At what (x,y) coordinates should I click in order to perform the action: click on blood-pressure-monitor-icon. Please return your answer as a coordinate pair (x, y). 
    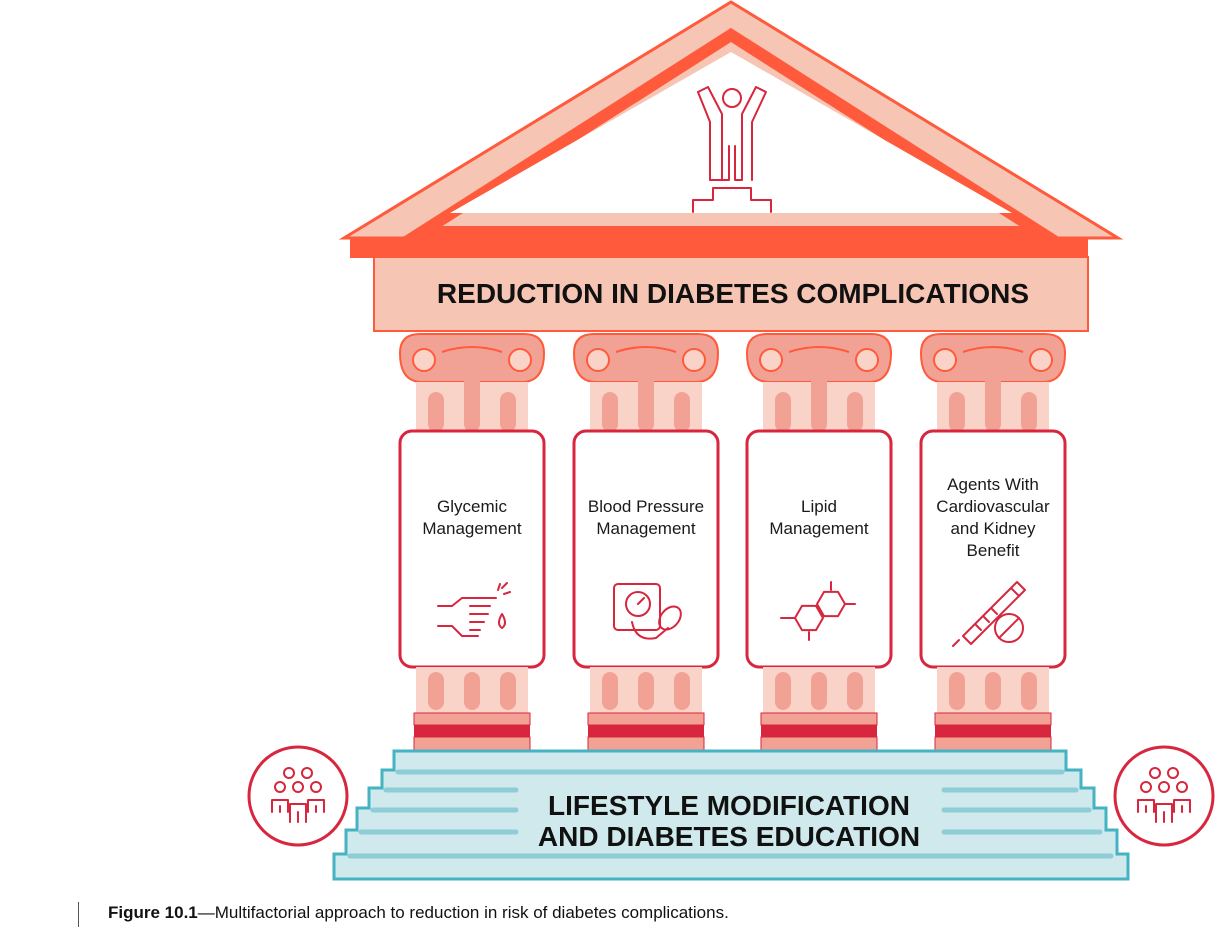
    Looking at the image, I should click on (647, 611).